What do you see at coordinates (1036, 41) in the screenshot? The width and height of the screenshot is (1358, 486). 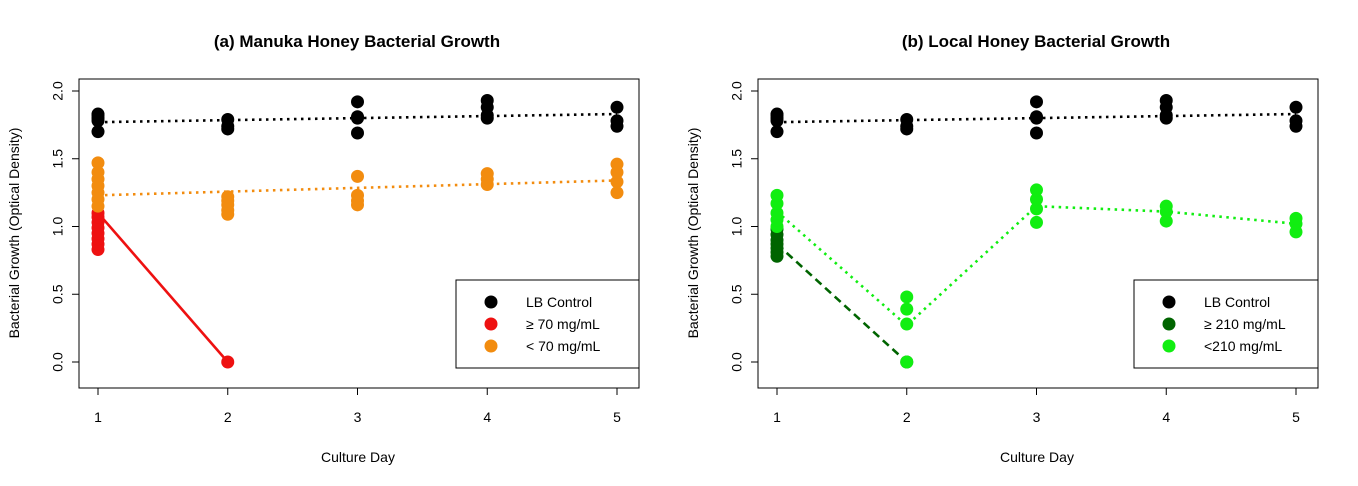 I see `chart-title: (b) Local Honey Bacterial Growth` at bounding box center [1036, 41].